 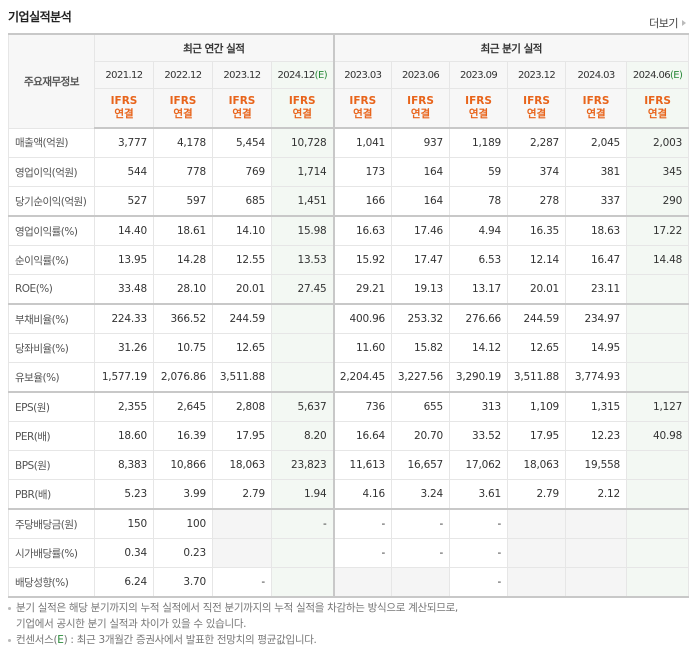 I want to click on period-header: 2023.06, so click(x=421, y=75).